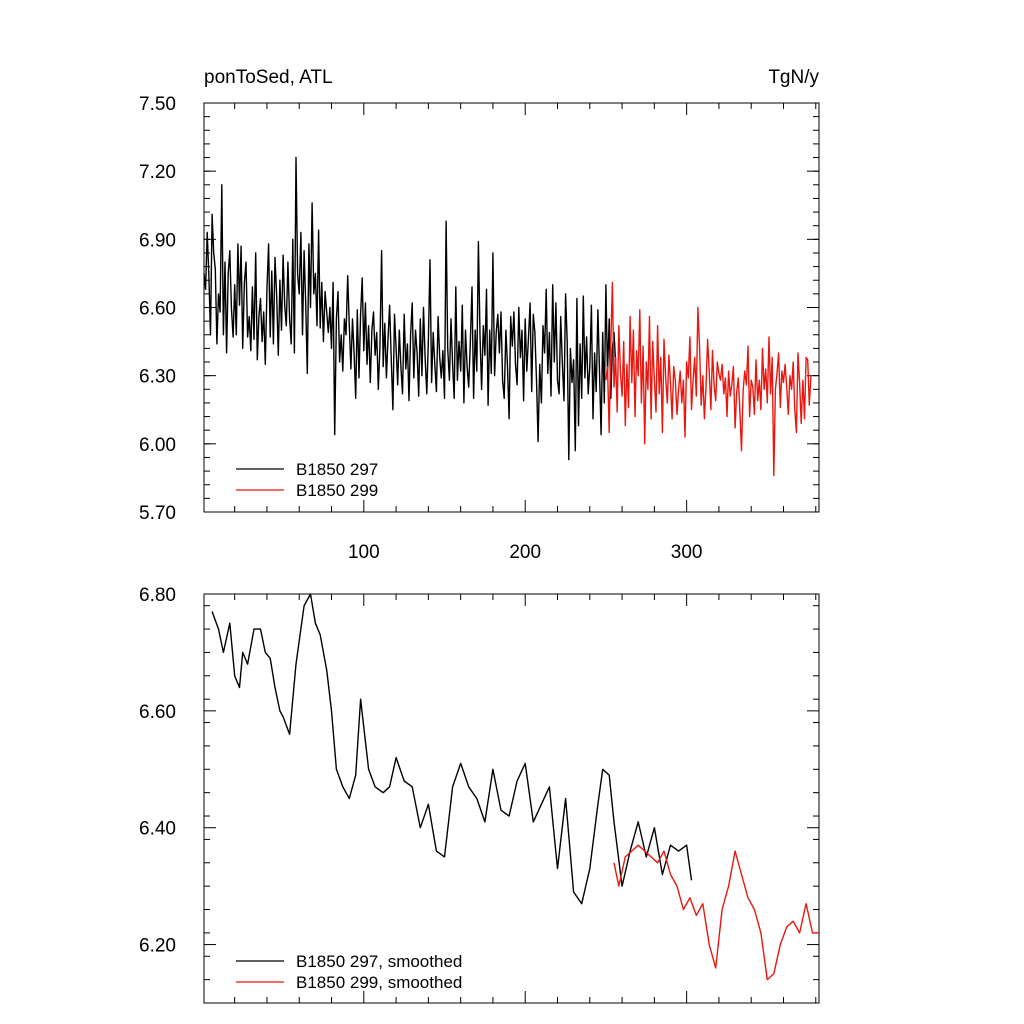  Describe the element at coordinates (337, 469) in the screenshot. I see `legend-label-b1850-297: B1850 297` at that location.